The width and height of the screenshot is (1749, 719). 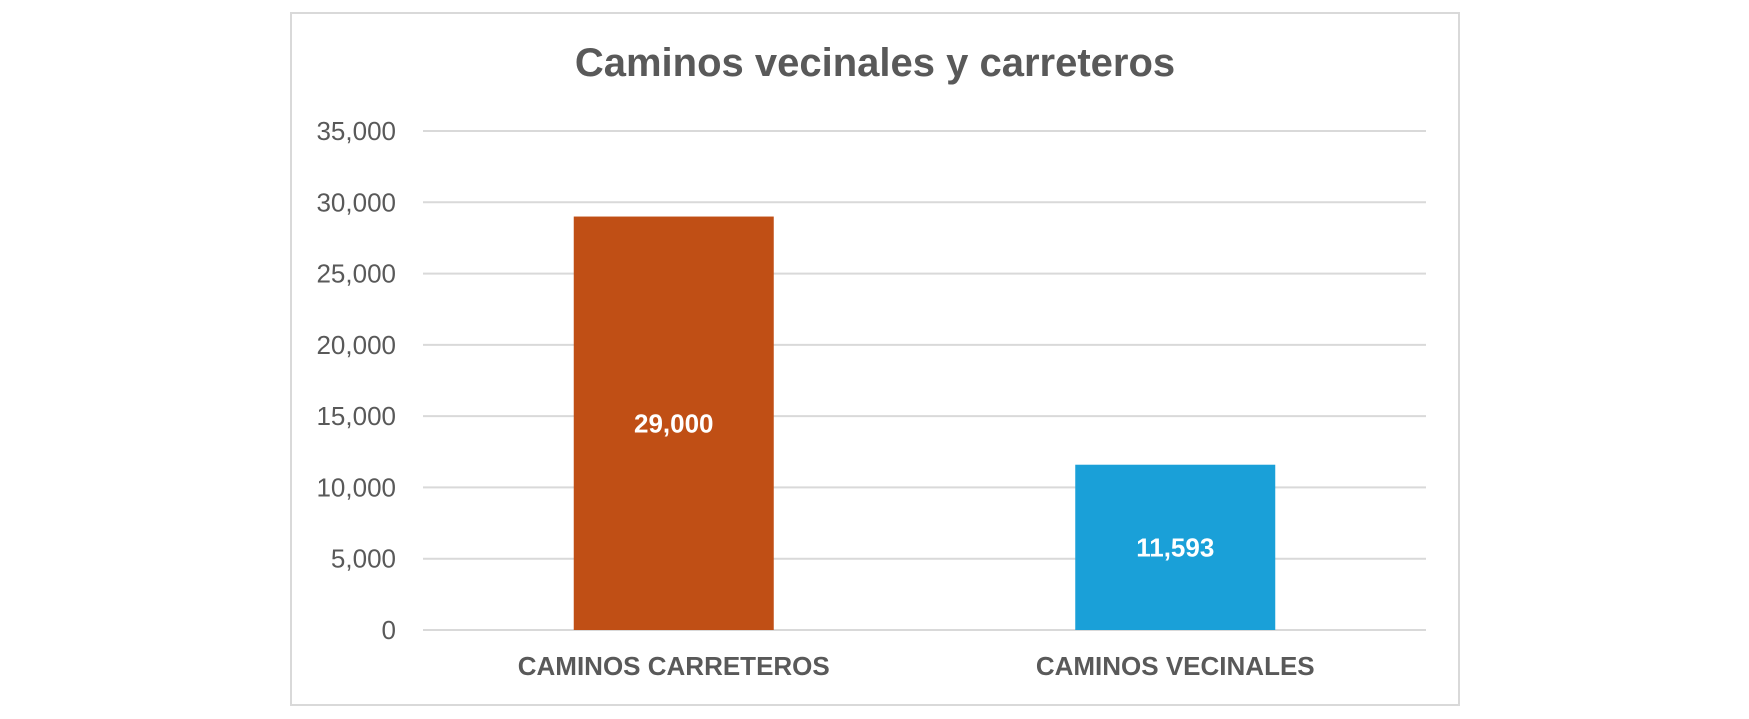 I want to click on y-tick-label: 10,000, so click(x=356, y=487).